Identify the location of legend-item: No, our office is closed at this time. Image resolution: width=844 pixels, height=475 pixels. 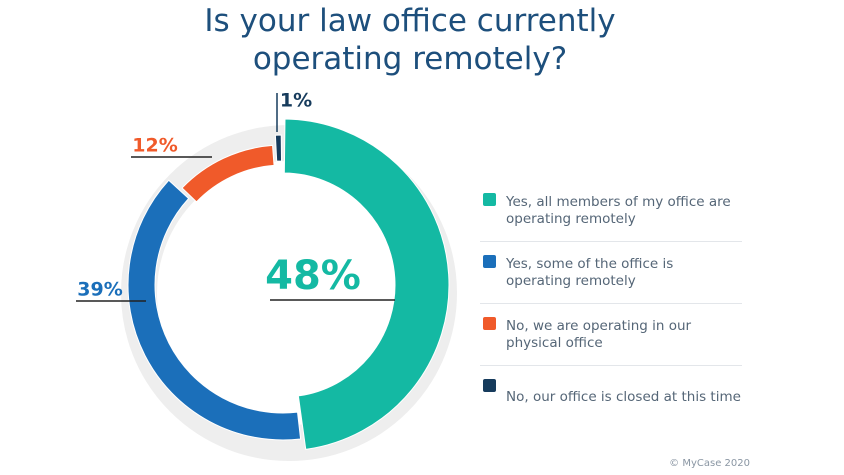
(611, 397).